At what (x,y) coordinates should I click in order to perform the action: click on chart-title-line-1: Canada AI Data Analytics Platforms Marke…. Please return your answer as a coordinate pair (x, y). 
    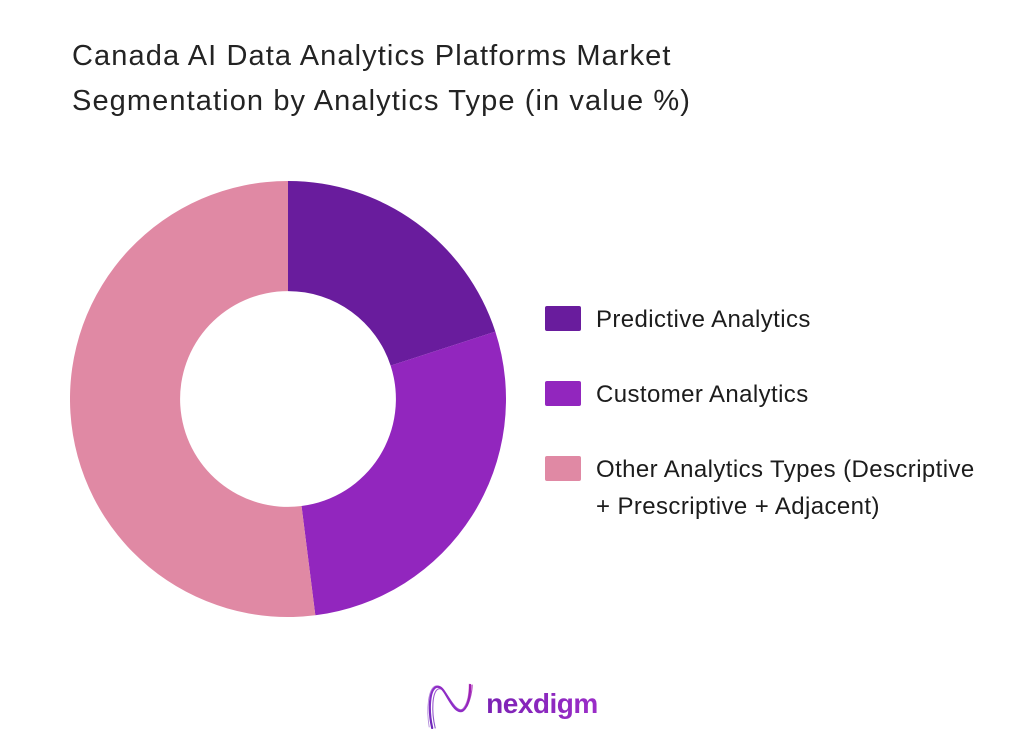
    Looking at the image, I should click on (372, 56).